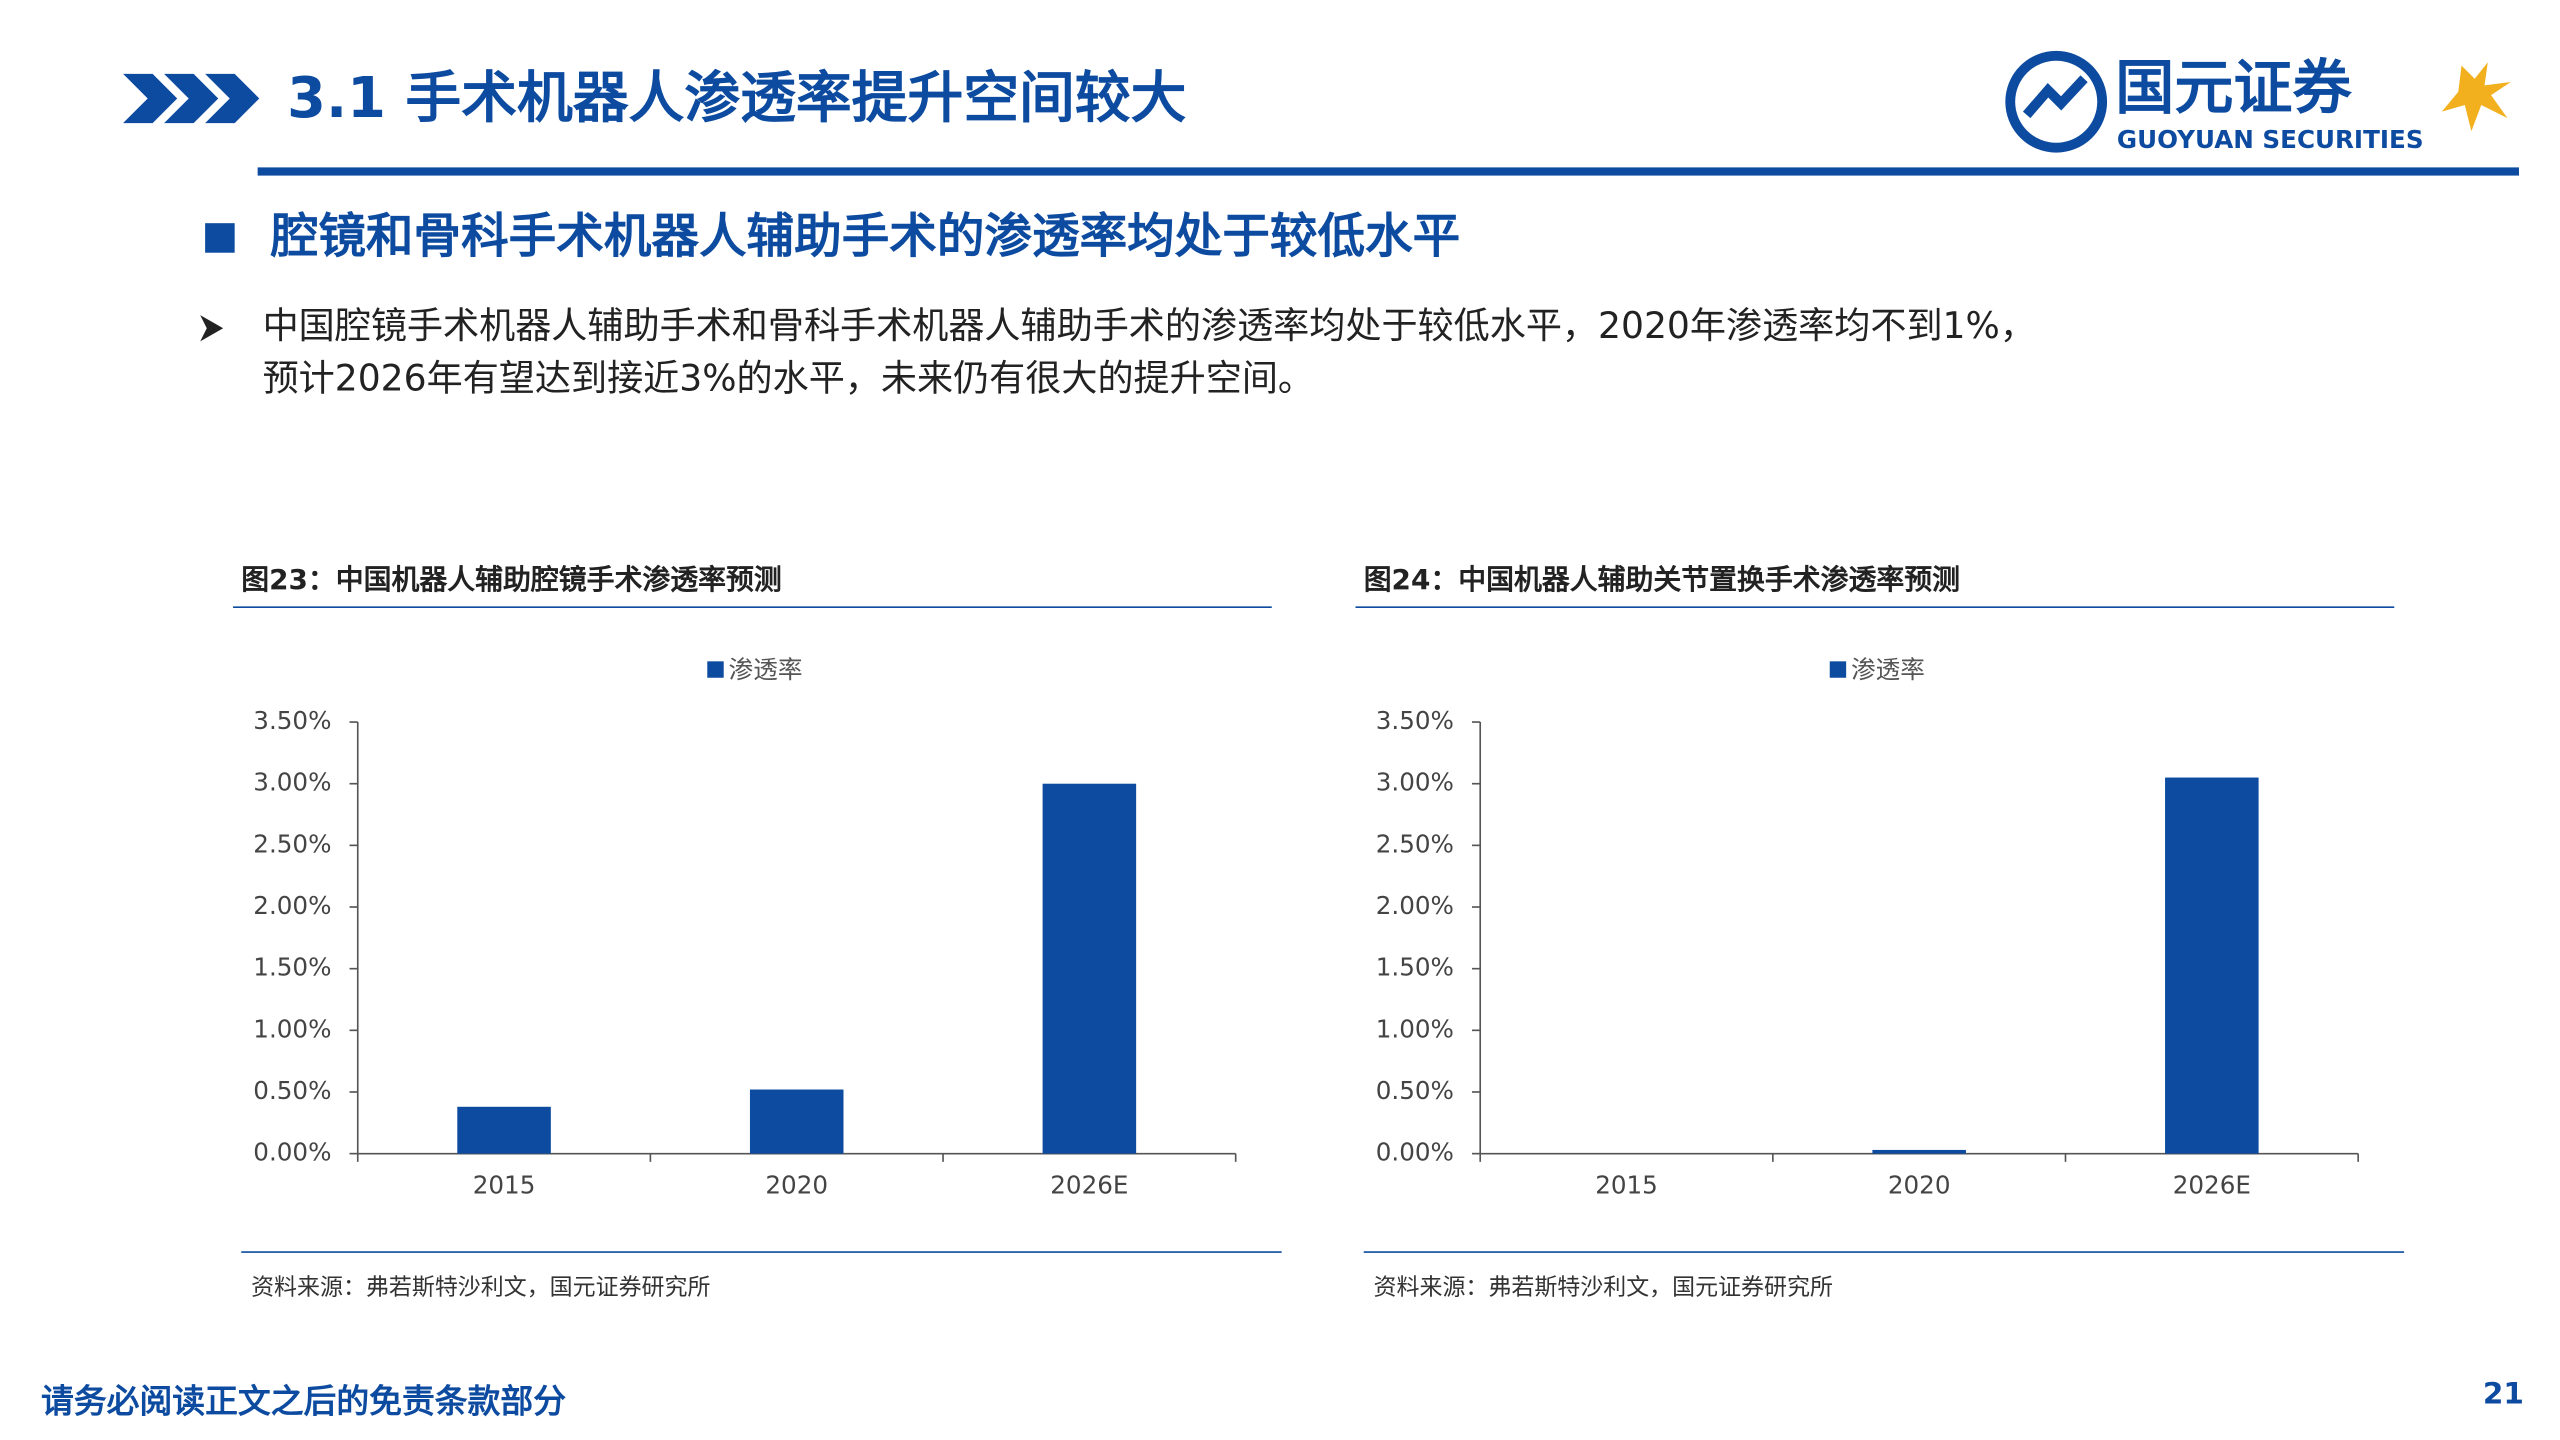 The image size is (2560, 1440). Describe the element at coordinates (2233, 87) in the screenshot. I see `logo-name: 国元证券` at that location.